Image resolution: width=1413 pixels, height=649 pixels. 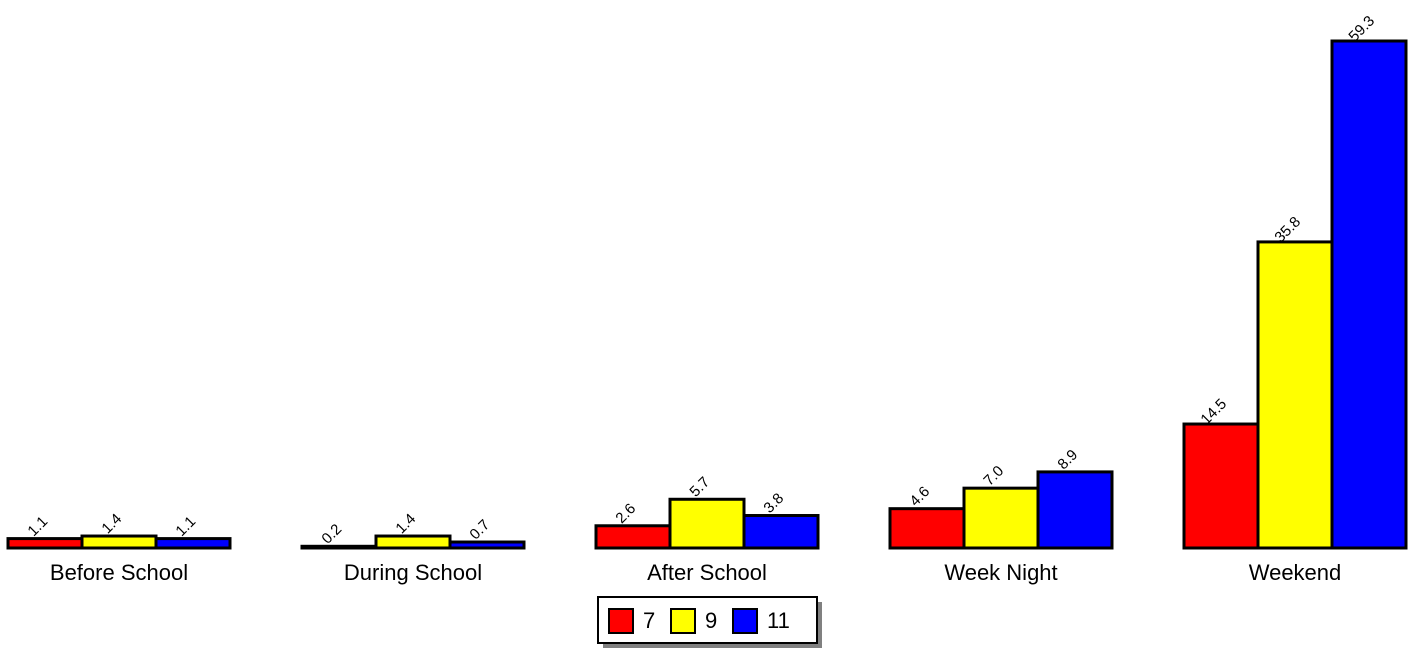 I want to click on data-label-during-school-series-7: 0.2, so click(x=331, y=534).